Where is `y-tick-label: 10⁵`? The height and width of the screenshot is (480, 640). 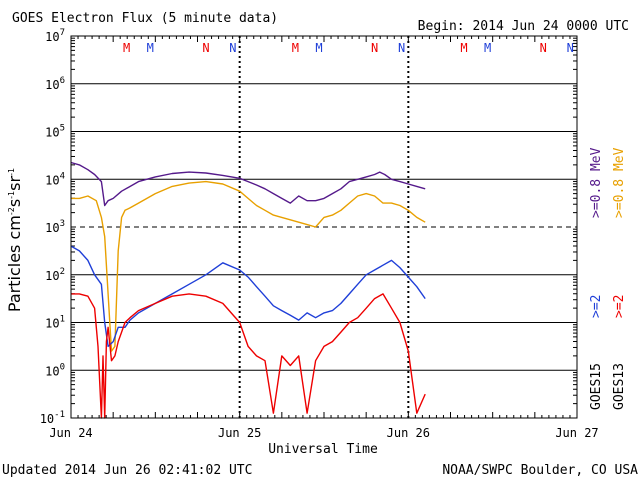 y-tick-label: 10⁵ is located at coordinates (55, 132).